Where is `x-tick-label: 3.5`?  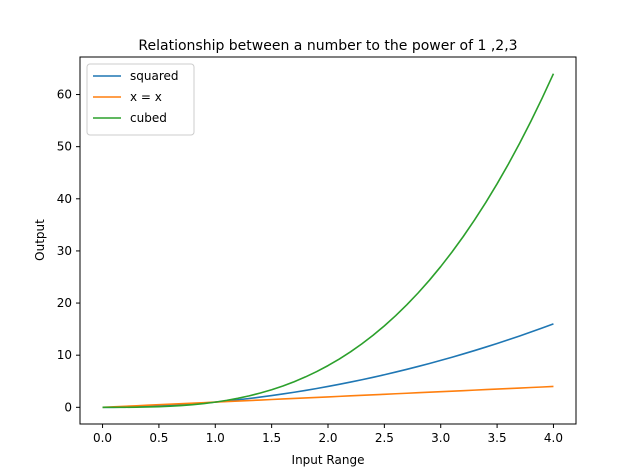 x-tick-label: 3.5 is located at coordinates (497, 438).